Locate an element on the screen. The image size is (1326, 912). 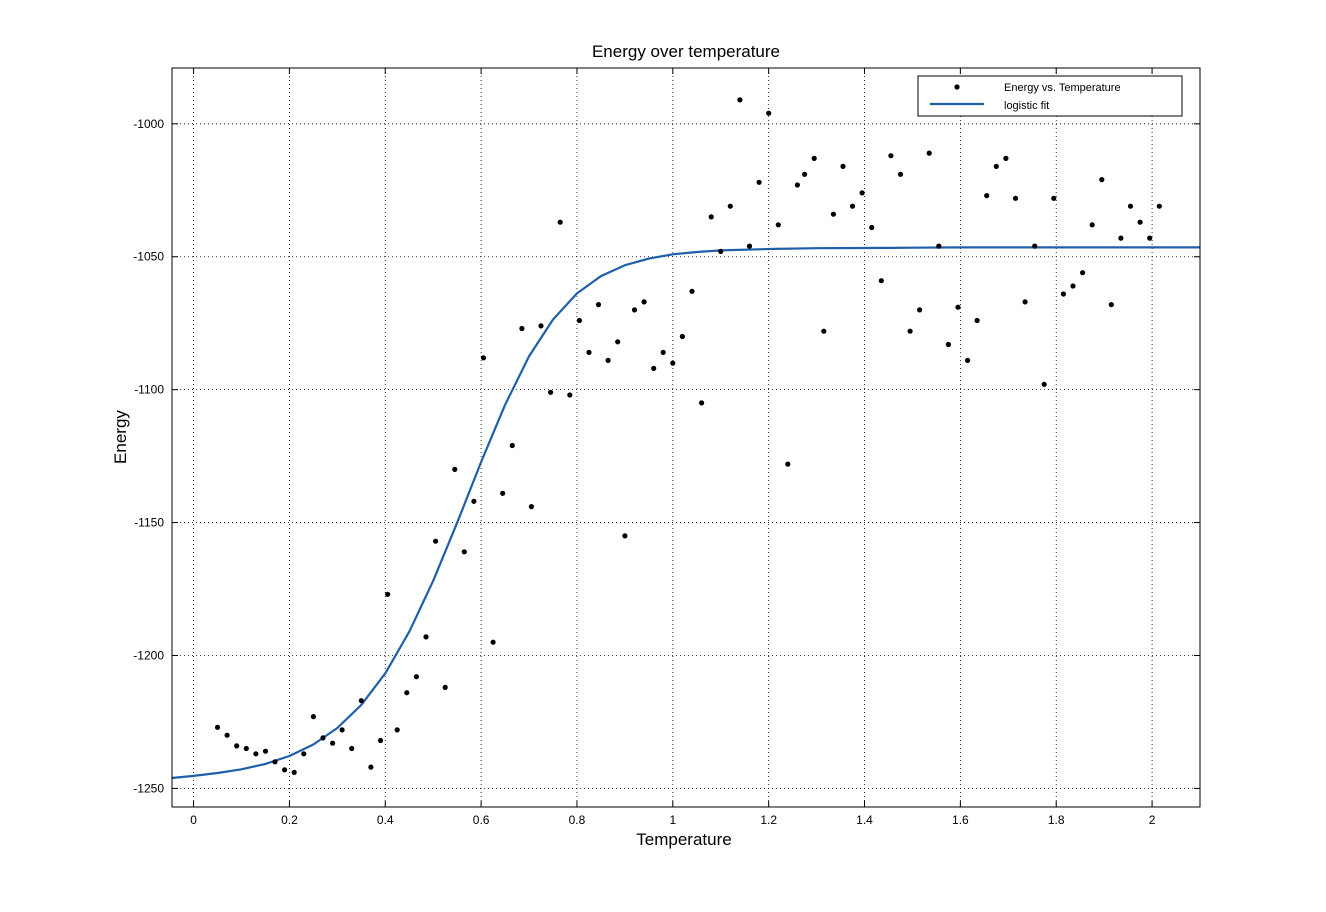
x-tick-label: 0.2 is located at coordinates (289, 820).